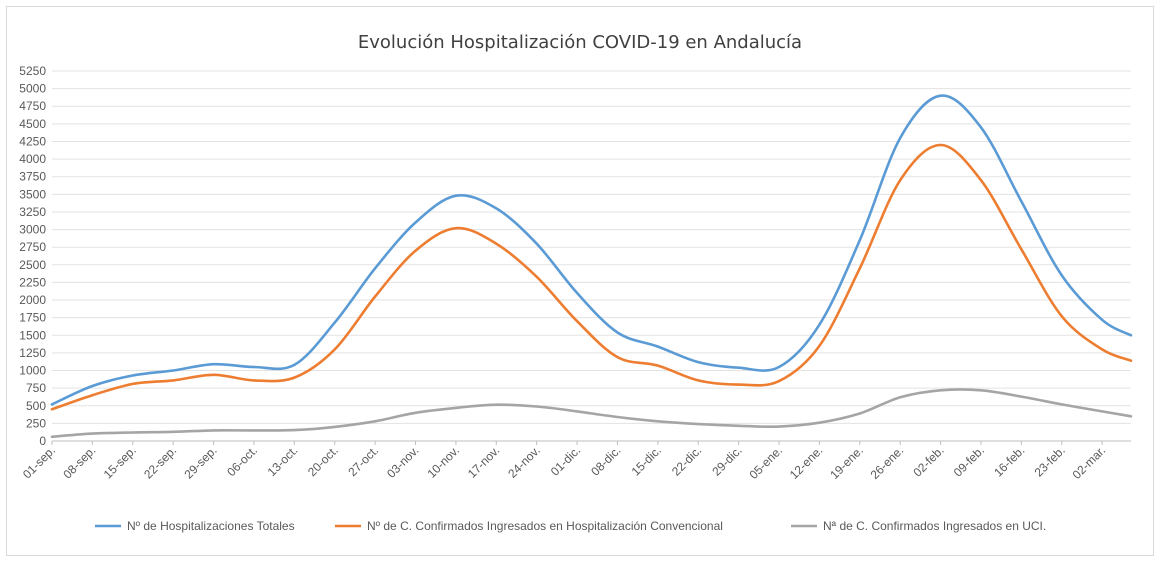 Image resolution: width=1160 pixels, height=566 pixels. What do you see at coordinates (484, 462) in the screenshot?
I see `x-tick-label: 17-nov.` at bounding box center [484, 462].